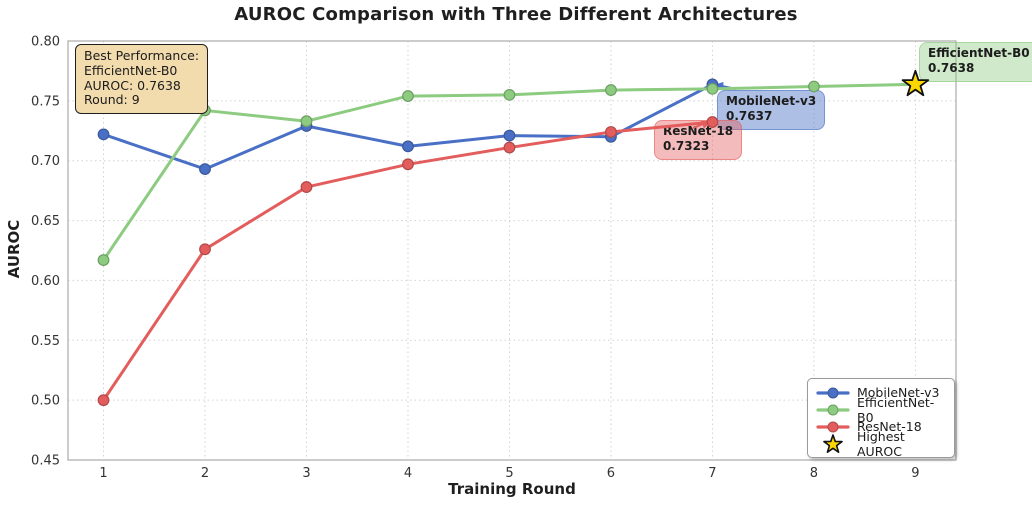 This screenshot has width=1032, height=510. I want to click on y-tick-label: 0.65, so click(45, 221).